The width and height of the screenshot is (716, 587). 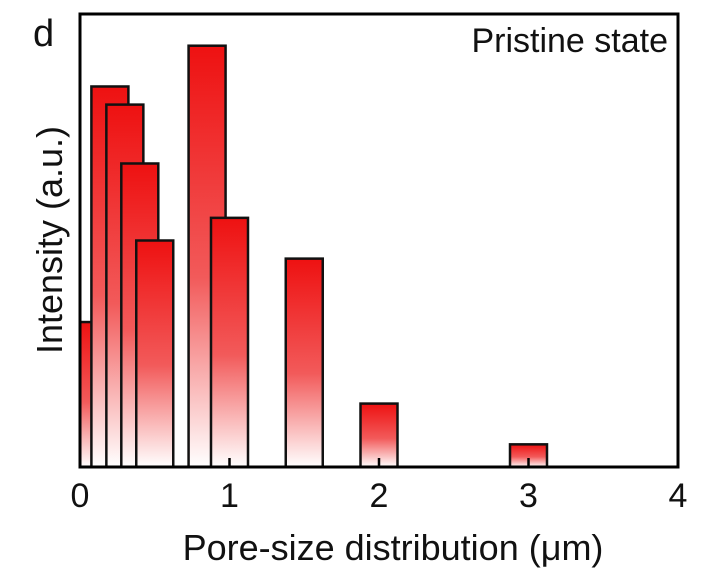 What do you see at coordinates (49, 240) in the screenshot?
I see `y-axis-label: Intensity (a.u.)` at bounding box center [49, 240].